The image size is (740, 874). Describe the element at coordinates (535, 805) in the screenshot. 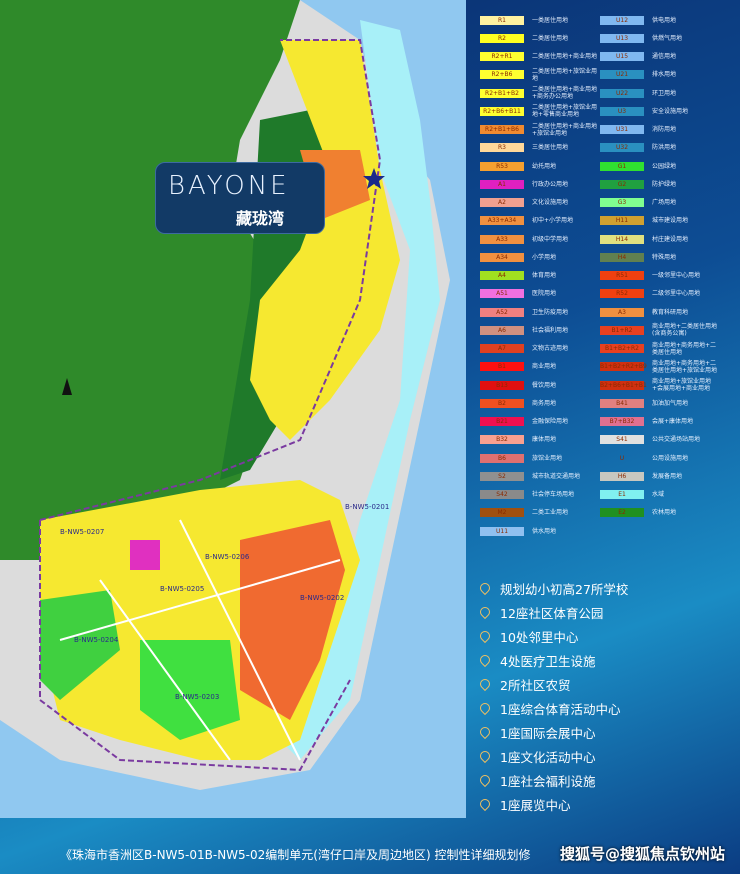

I see `facility-label: 1座展览中心` at that location.